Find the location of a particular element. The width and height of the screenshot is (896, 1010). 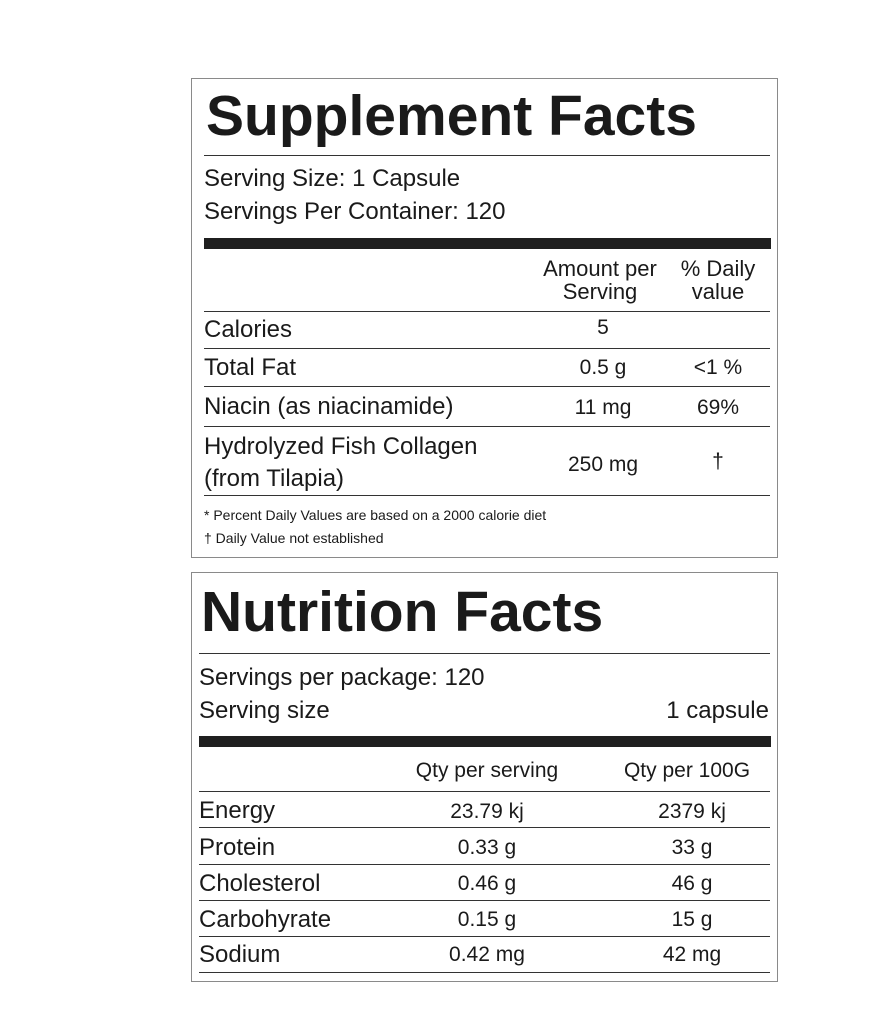

servings-per-container: Servings Per Container: 120 is located at coordinates (355, 211).